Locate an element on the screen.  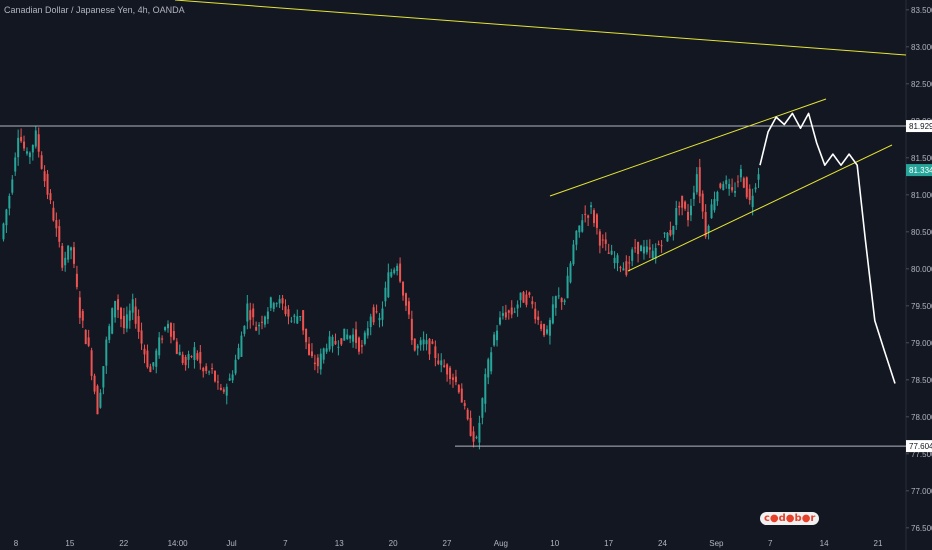
y-tick-label: 80.000 is located at coordinates (921, 269).